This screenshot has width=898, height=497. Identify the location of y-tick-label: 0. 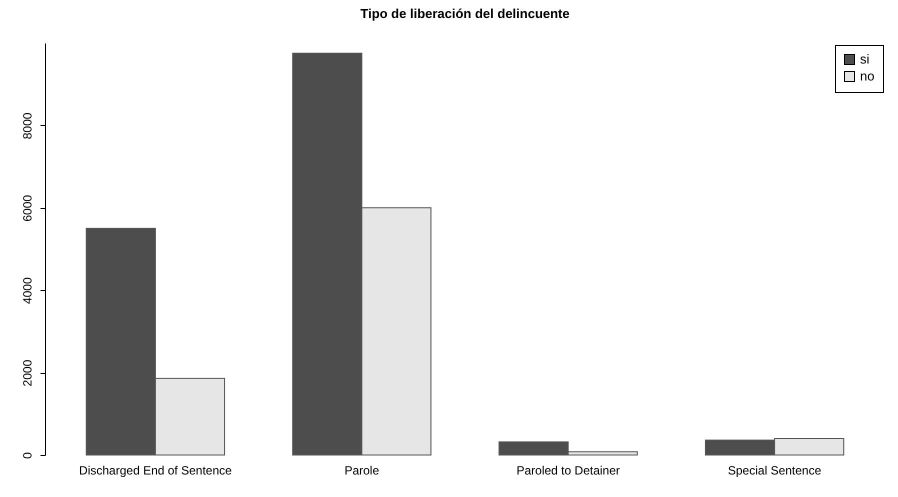
(27, 455).